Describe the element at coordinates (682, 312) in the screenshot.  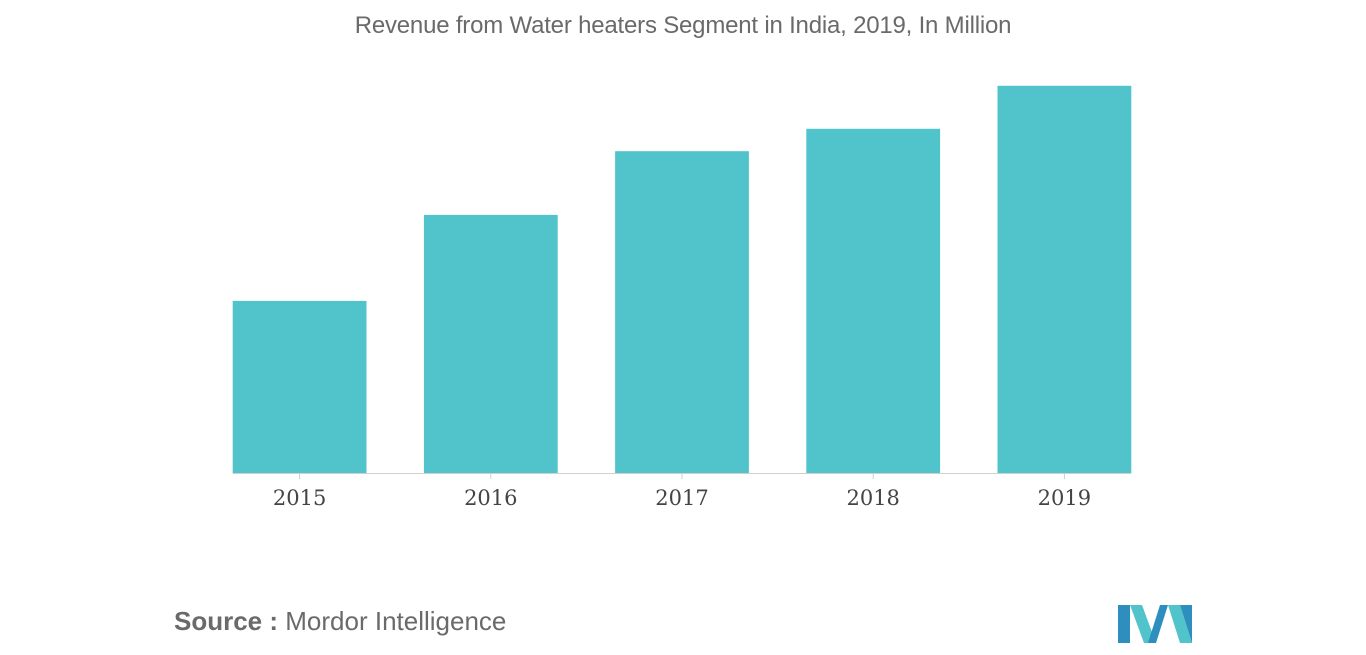
I see `bar-2017` at that location.